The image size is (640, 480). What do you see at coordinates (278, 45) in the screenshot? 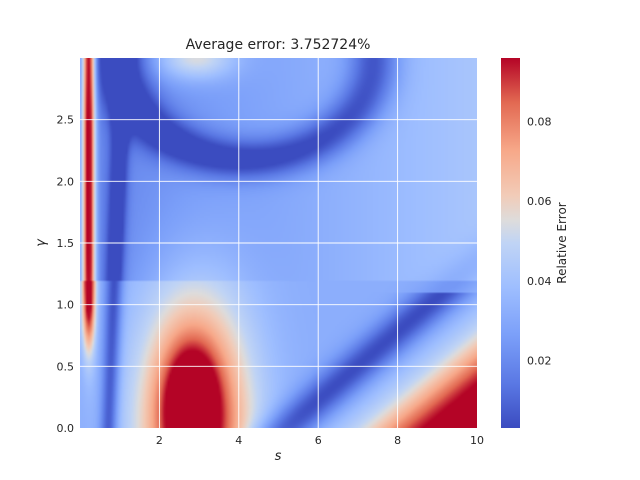
I see `chart-title: Average error: 3.752724%` at bounding box center [278, 45].